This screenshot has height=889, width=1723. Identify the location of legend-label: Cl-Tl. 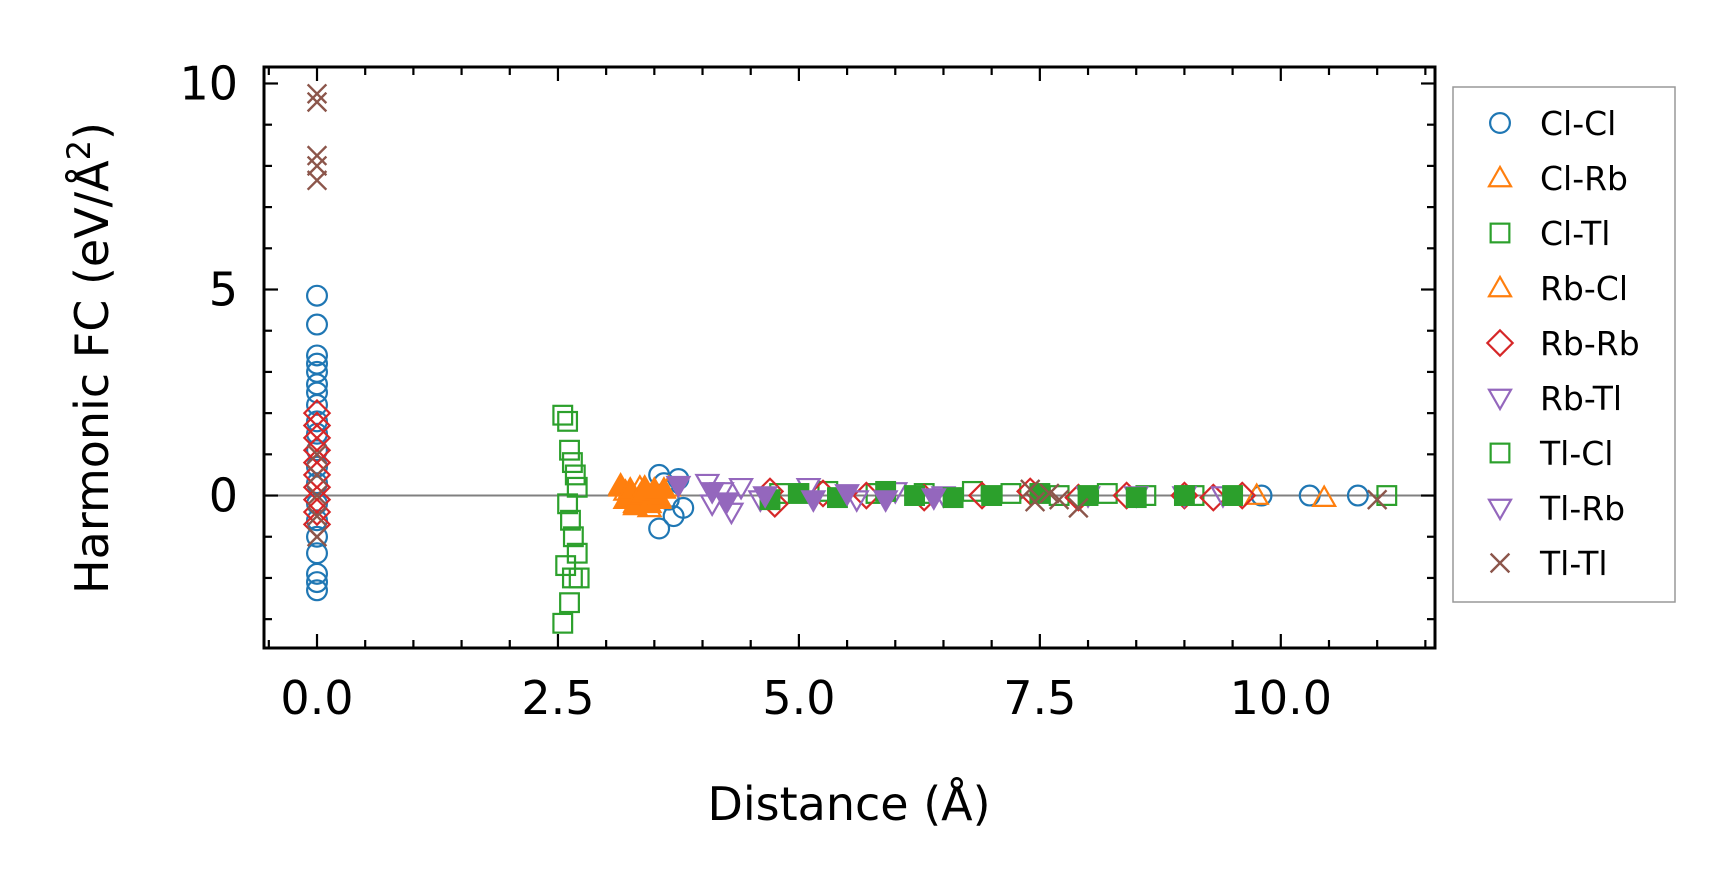
(1575, 233).